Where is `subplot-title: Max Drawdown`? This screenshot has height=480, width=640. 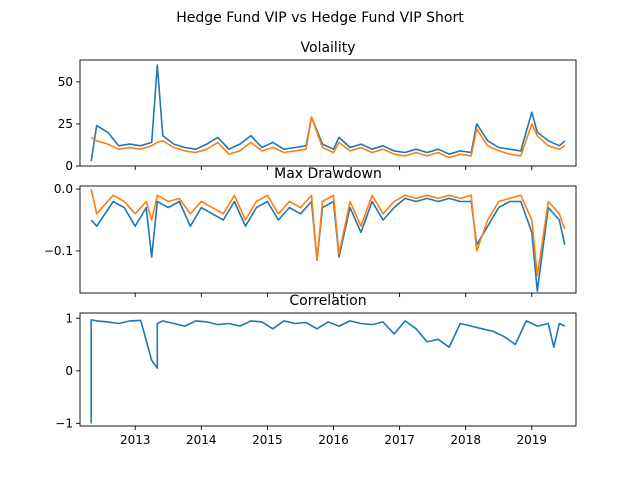
subplot-title: Max Drawdown is located at coordinates (328, 174).